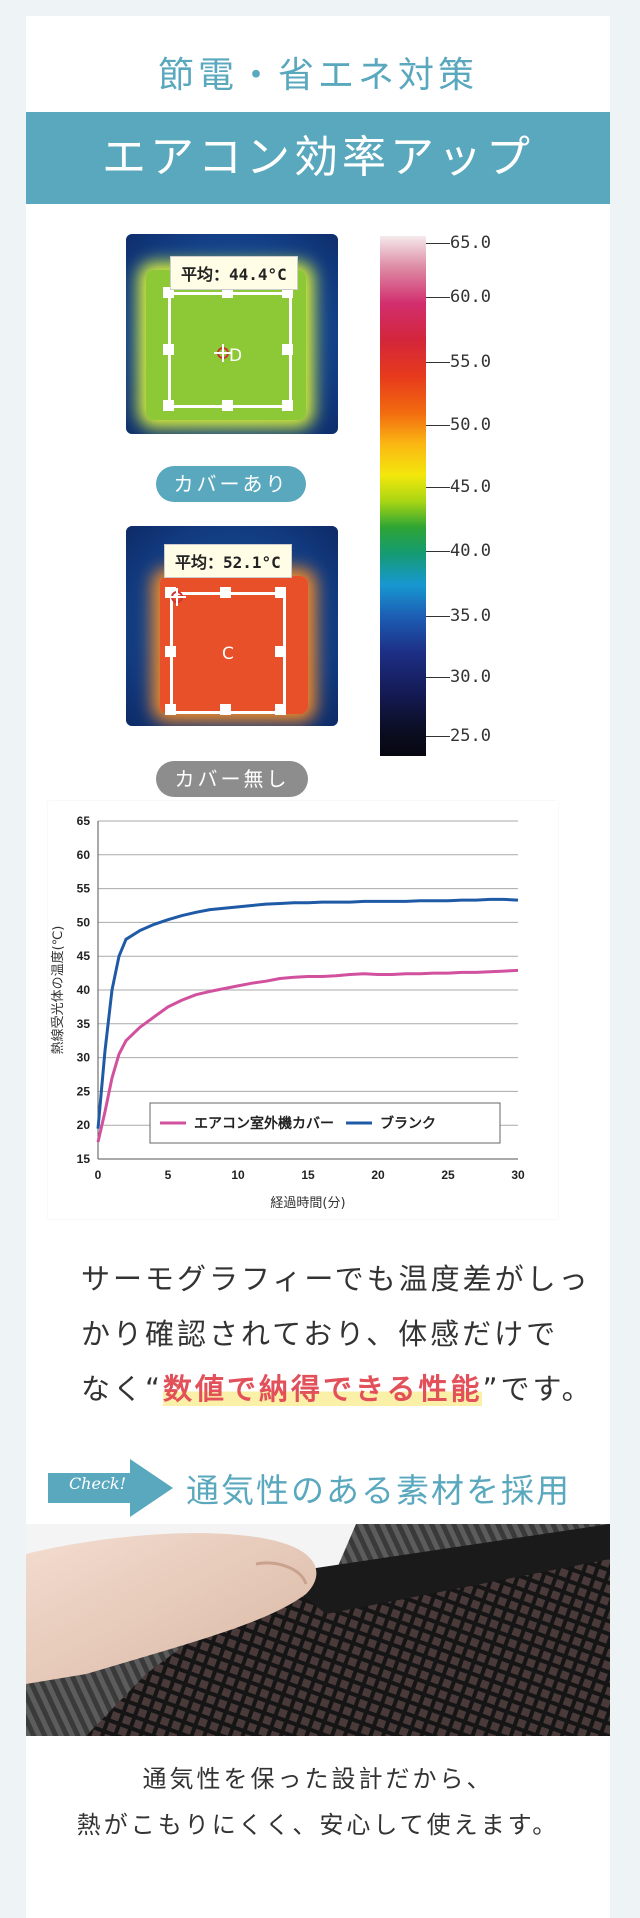  Describe the element at coordinates (228, 561) in the screenshot. I see `average-temperature-label: 平均：52.1°C` at that location.